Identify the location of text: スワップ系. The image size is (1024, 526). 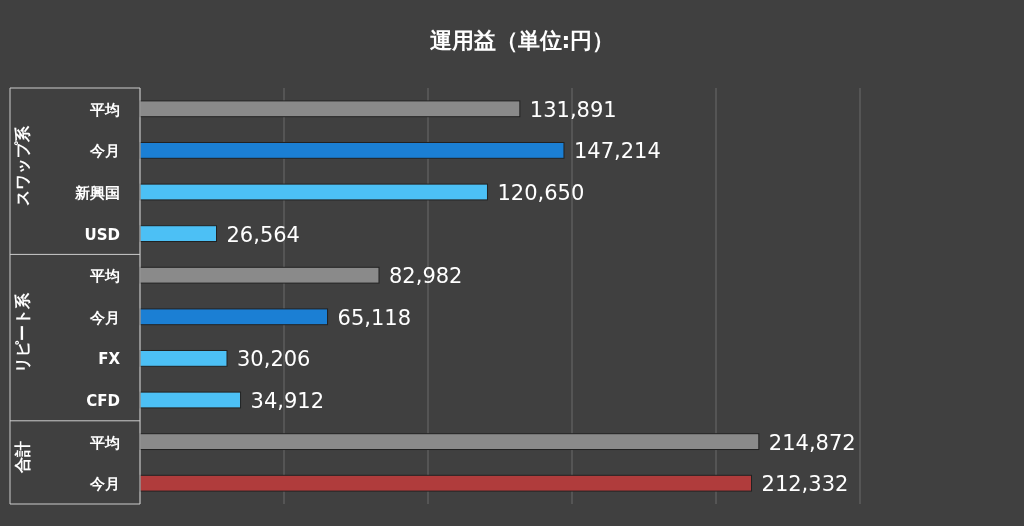
(22, 166).